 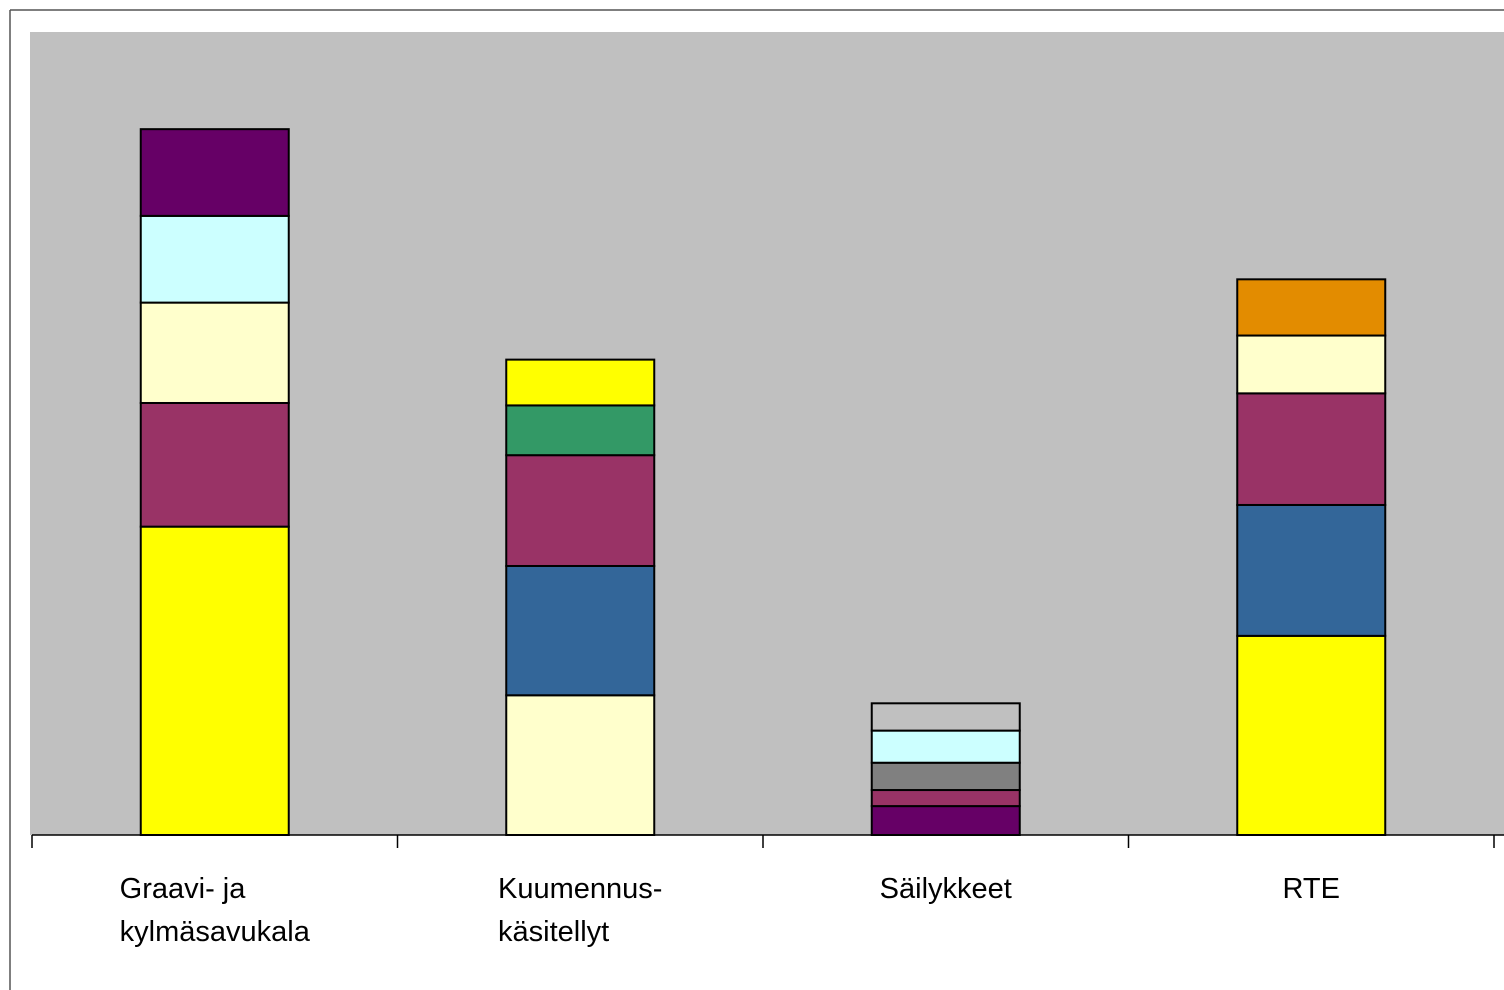 I want to click on x-tick-label: Säilykkeet, so click(x=945, y=889).